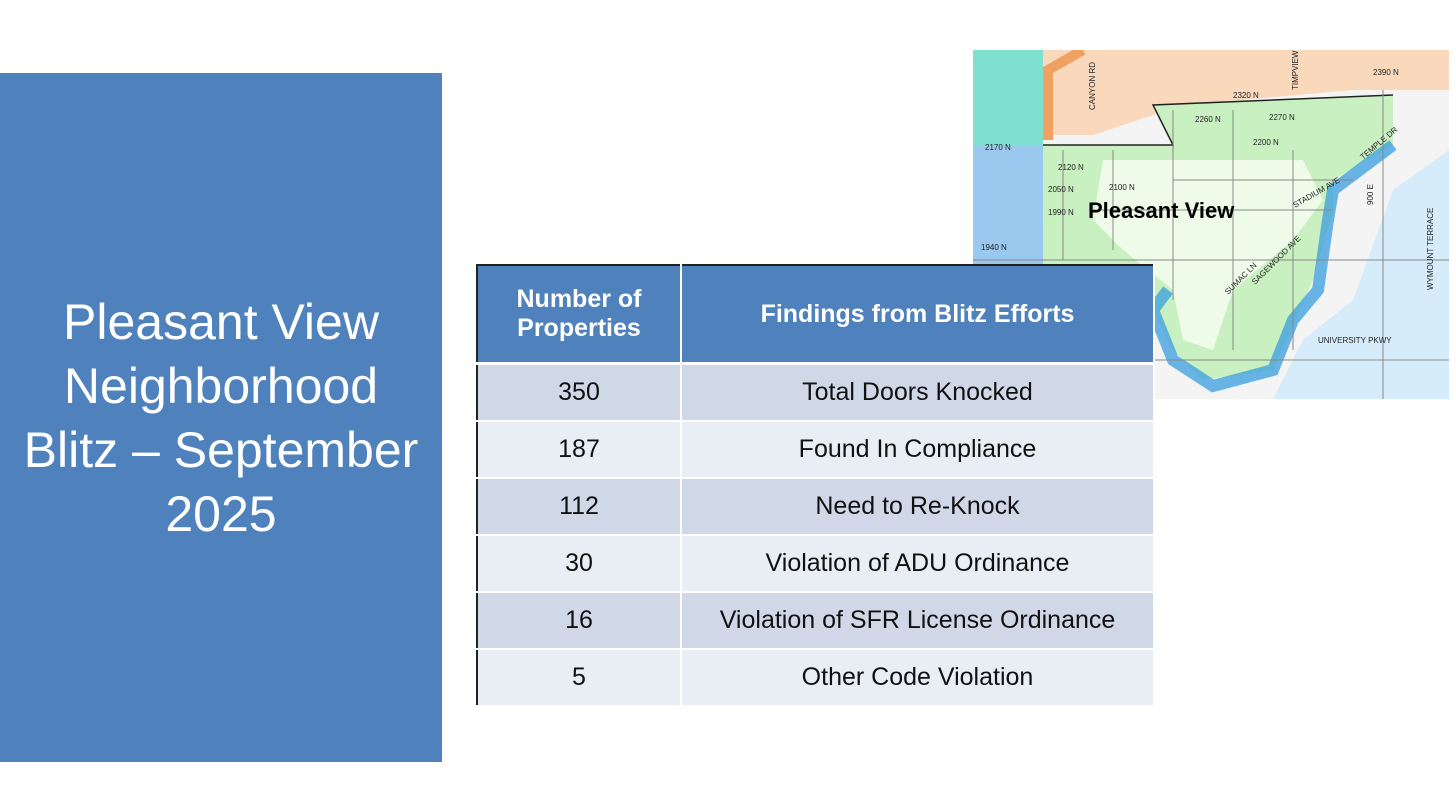  What do you see at coordinates (1122, 187) in the screenshot?
I see `street-label: 2100 N` at bounding box center [1122, 187].